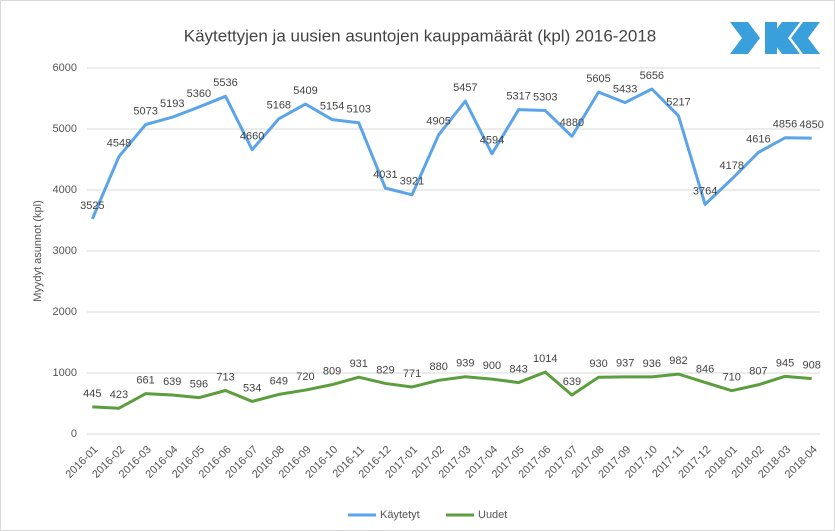 The width and height of the screenshot is (835, 531). I want to click on data-label: 936, so click(652, 364).